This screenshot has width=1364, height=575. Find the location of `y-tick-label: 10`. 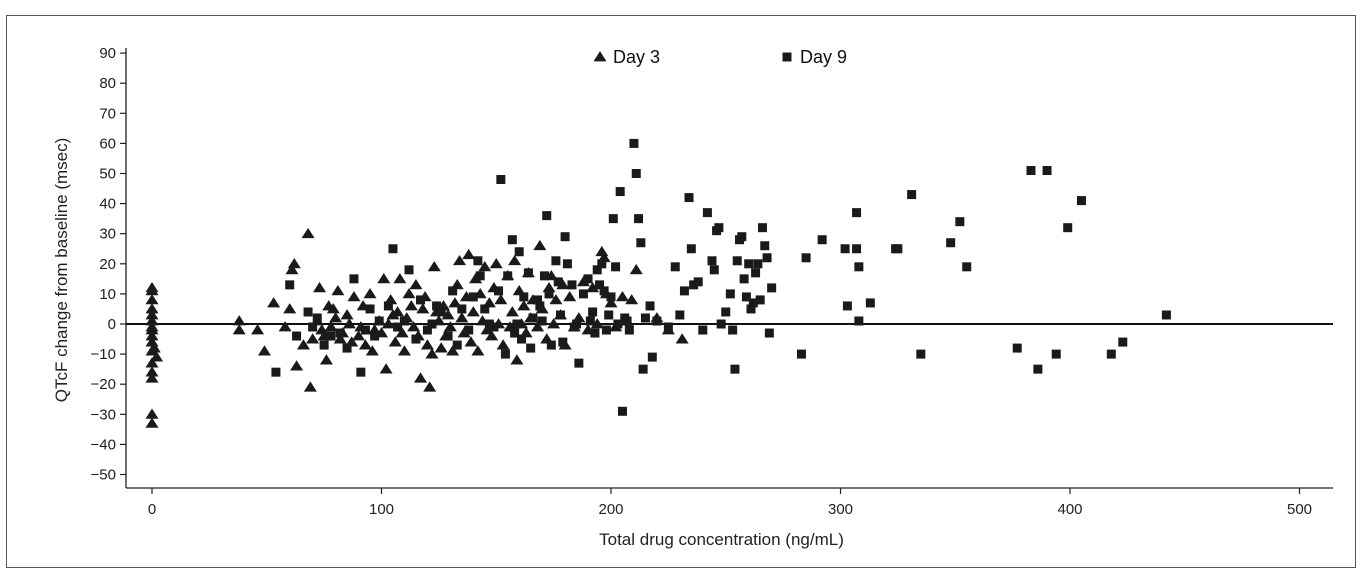

y-tick-label: 10 is located at coordinates (107, 294).